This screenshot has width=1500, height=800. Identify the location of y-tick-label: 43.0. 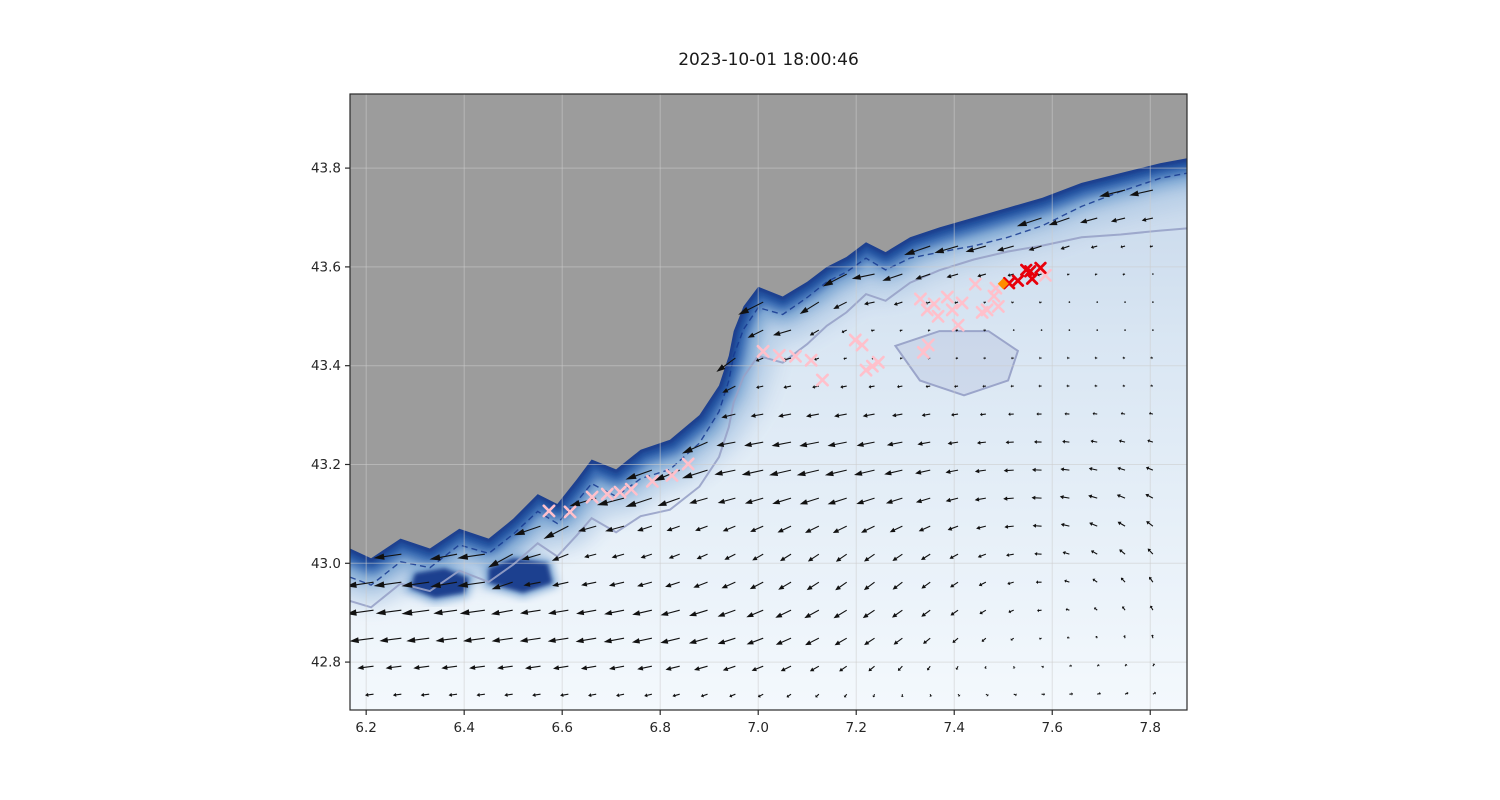
(326, 564).